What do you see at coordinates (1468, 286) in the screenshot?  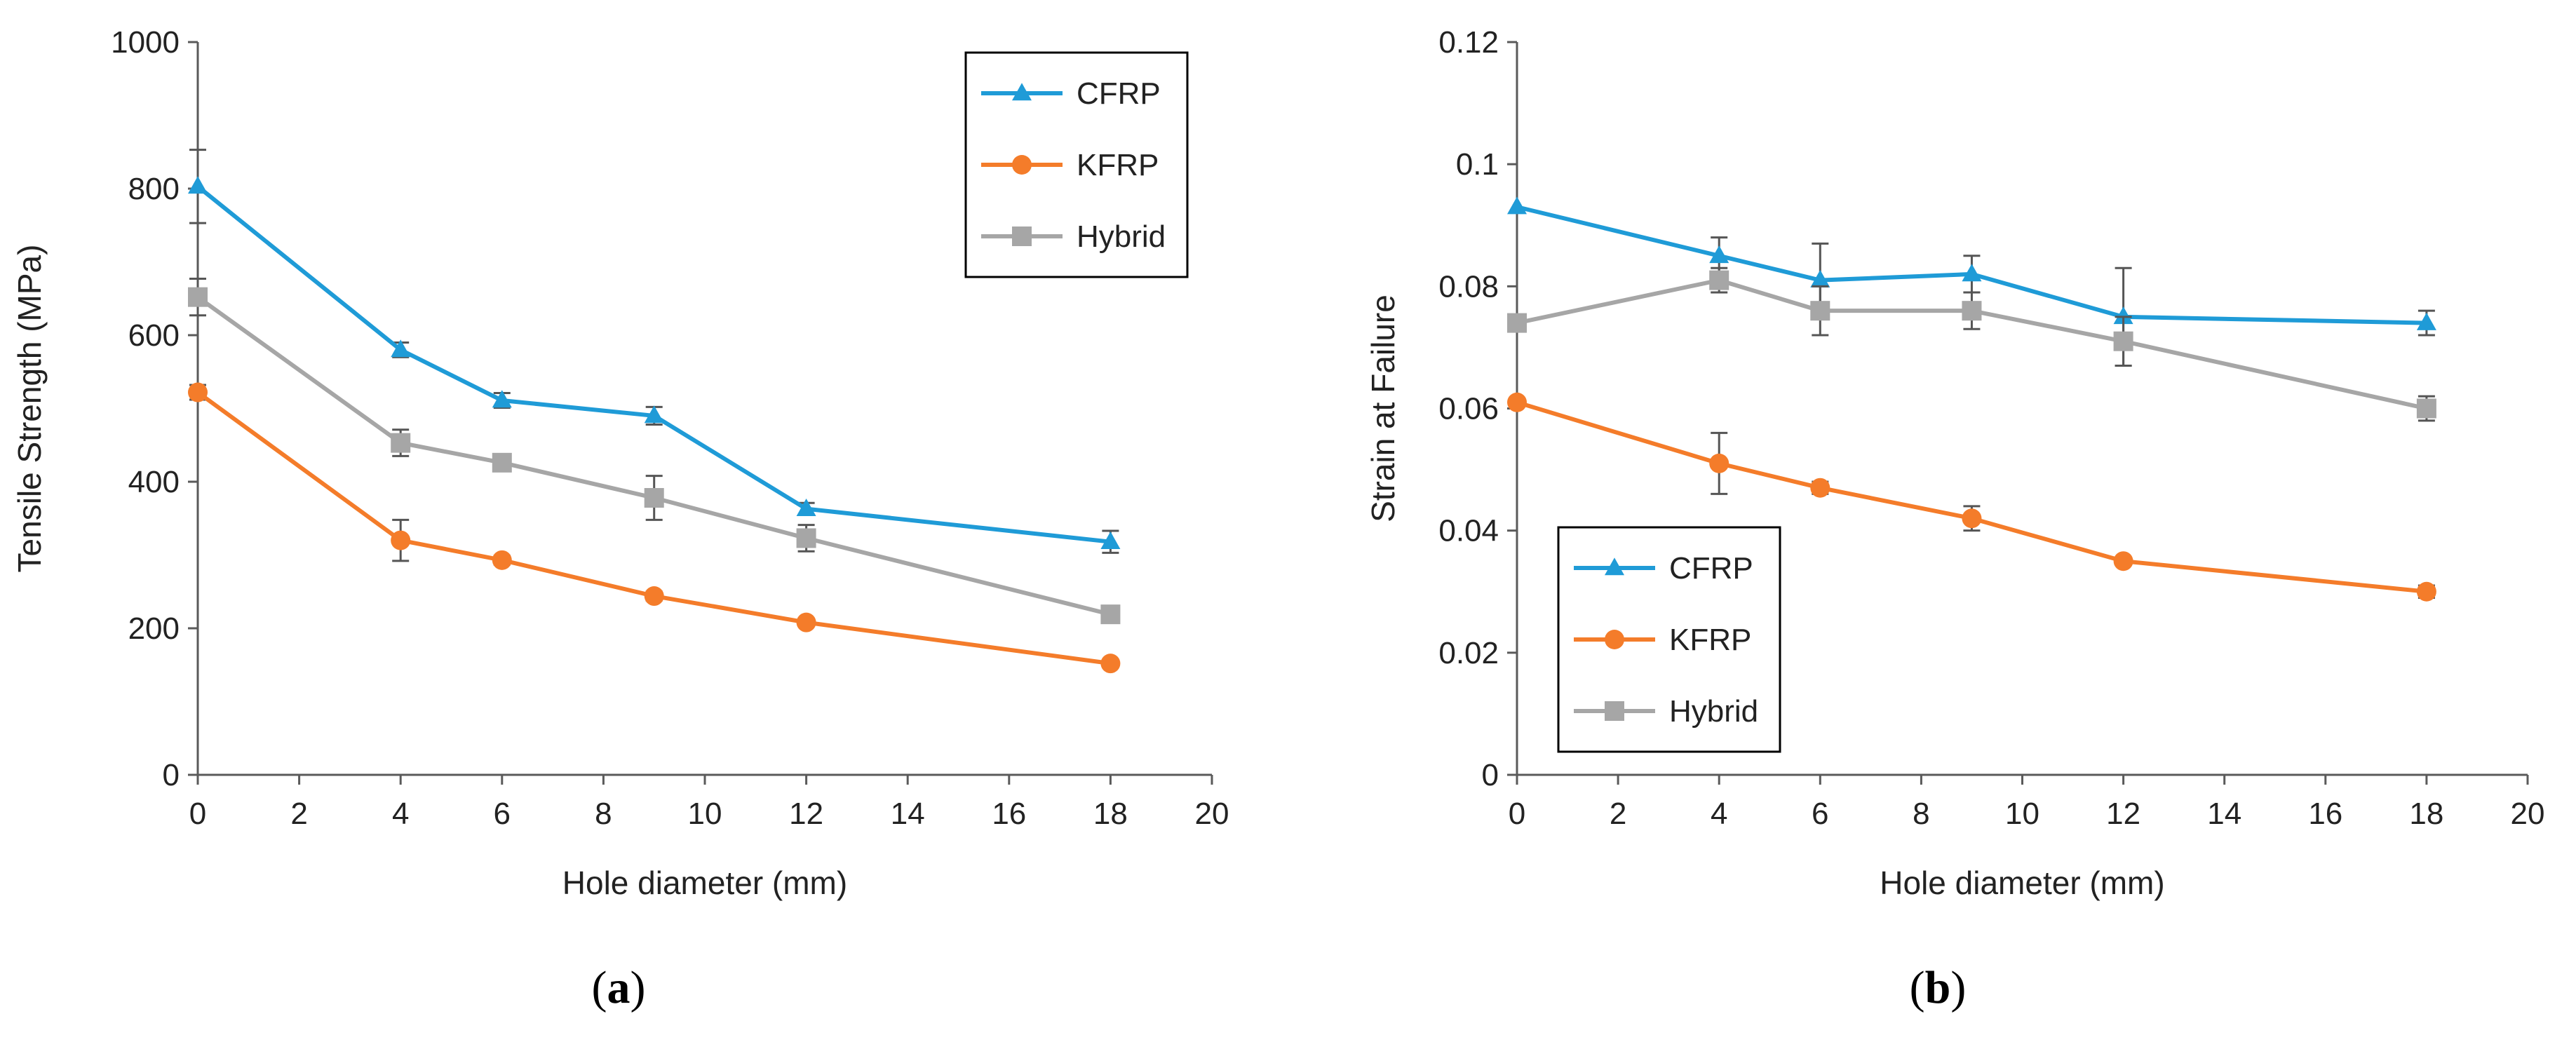 I see `y-tick-label: 0.08` at bounding box center [1468, 286].